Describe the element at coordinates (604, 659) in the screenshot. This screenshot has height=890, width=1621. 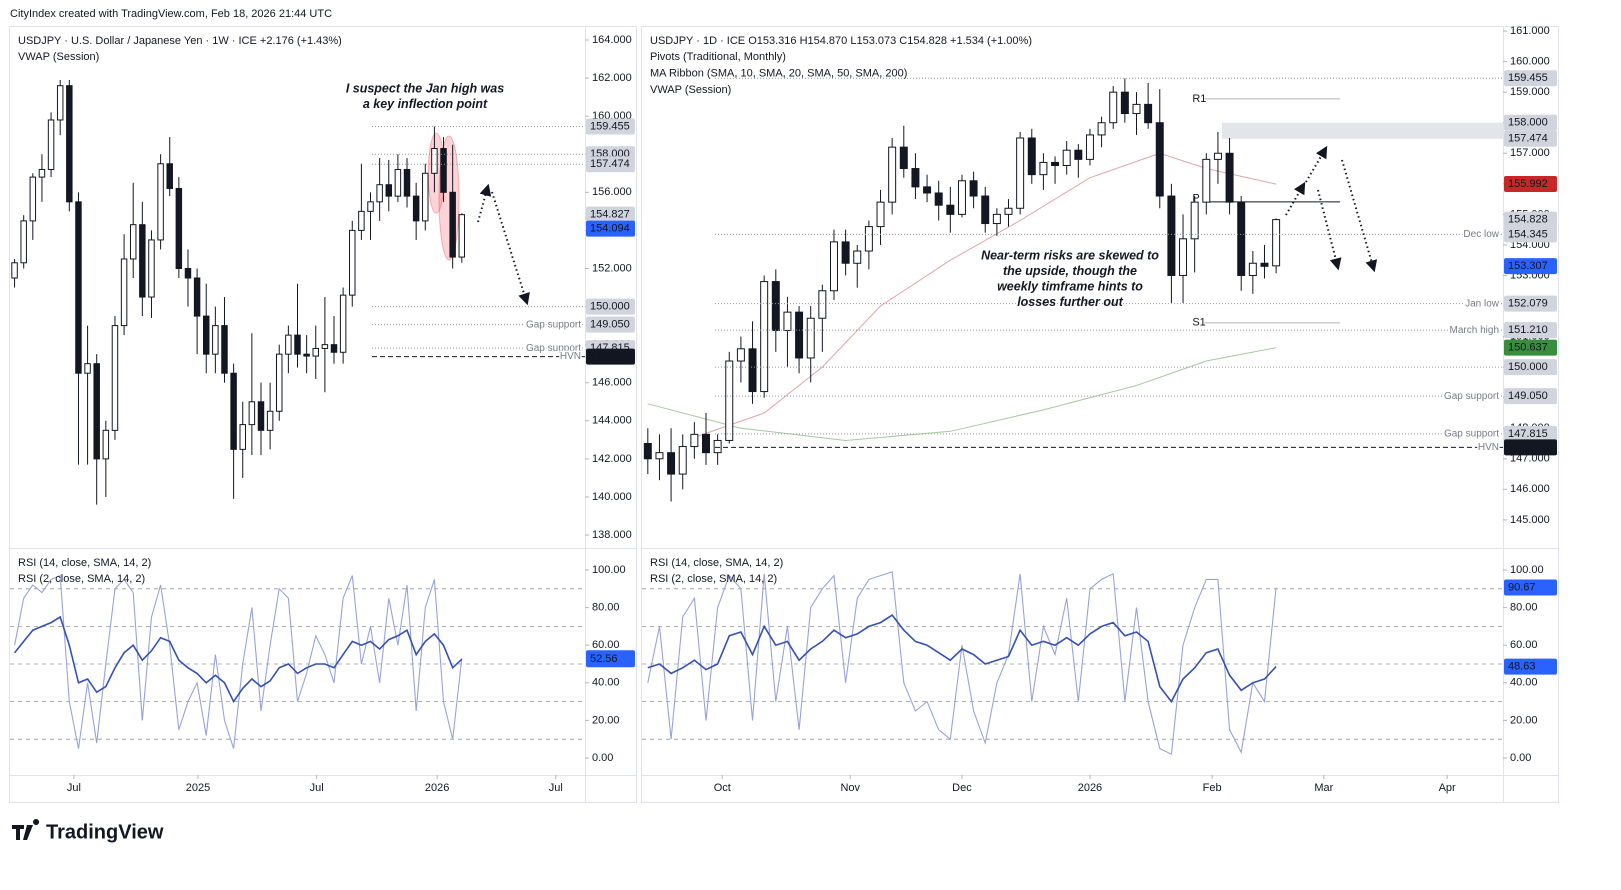
I see `rsi-value-label: 52.56` at that location.